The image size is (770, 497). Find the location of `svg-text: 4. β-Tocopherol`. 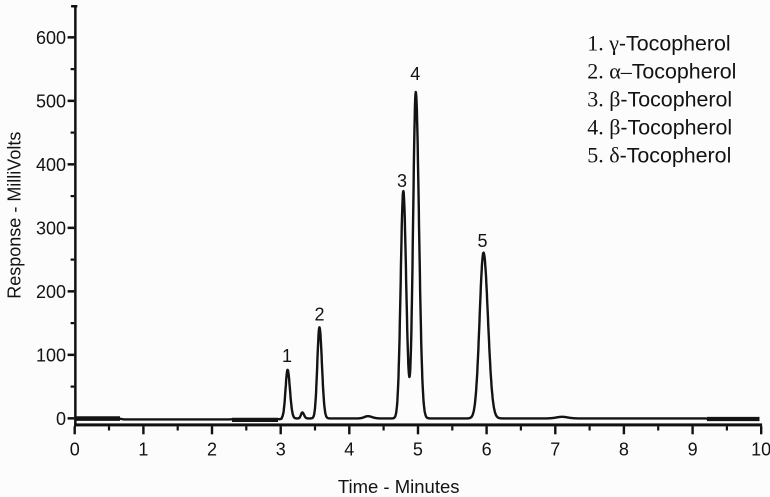

svg-text: 4. β-Tocopherol is located at coordinates (659, 126).